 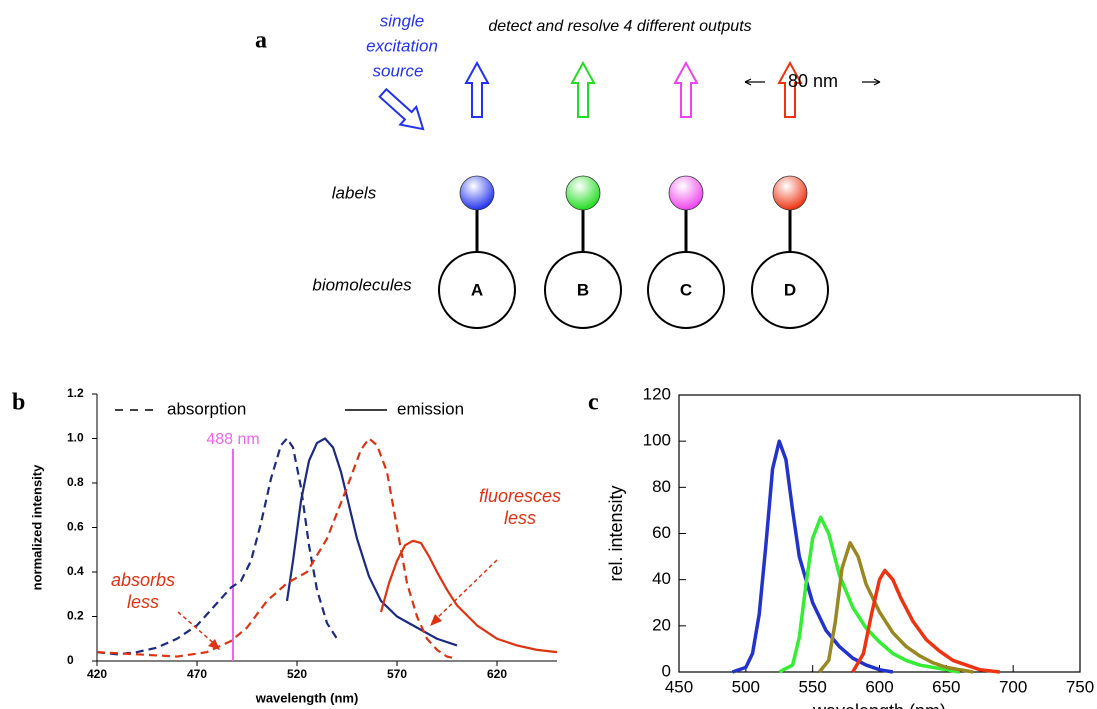 I want to click on y-tick-label: 0.4, so click(x=75, y=571).